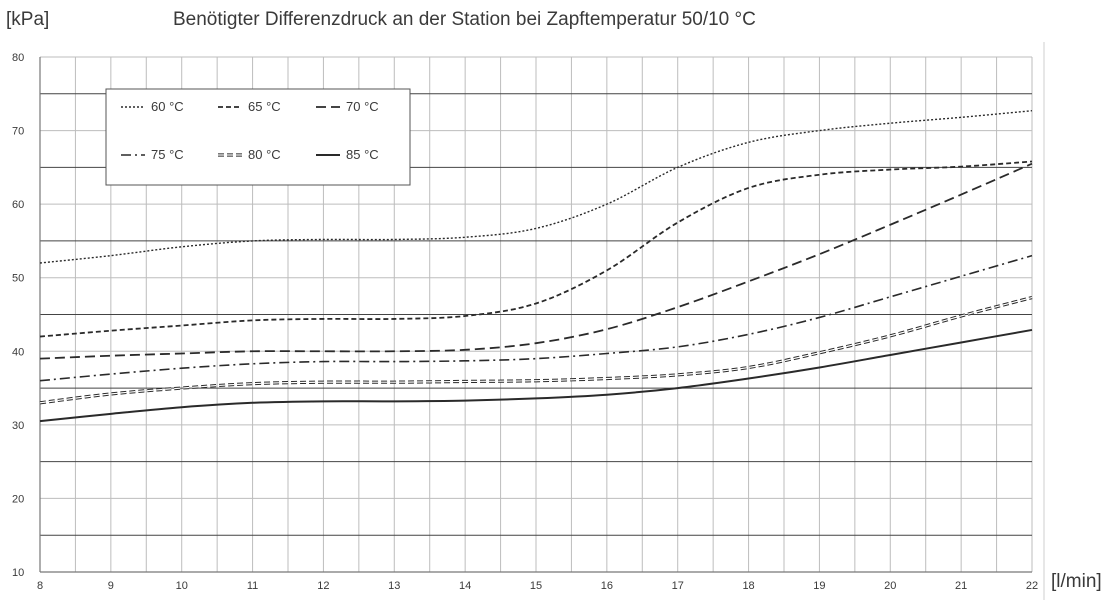 The image size is (1118, 605). Describe the element at coordinates (394, 586) in the screenshot. I see `x-tick-label: 13` at that location.